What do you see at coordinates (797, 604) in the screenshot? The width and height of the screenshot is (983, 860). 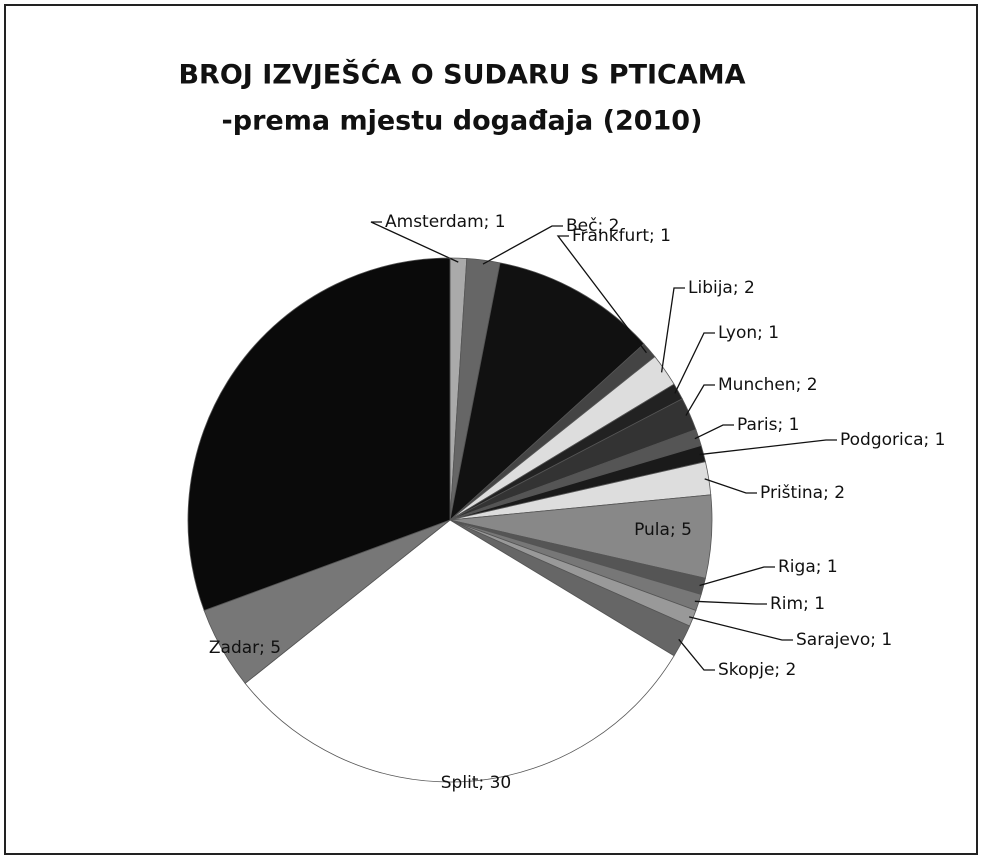 I see `slice-label: Rim; 1` at bounding box center [797, 604].